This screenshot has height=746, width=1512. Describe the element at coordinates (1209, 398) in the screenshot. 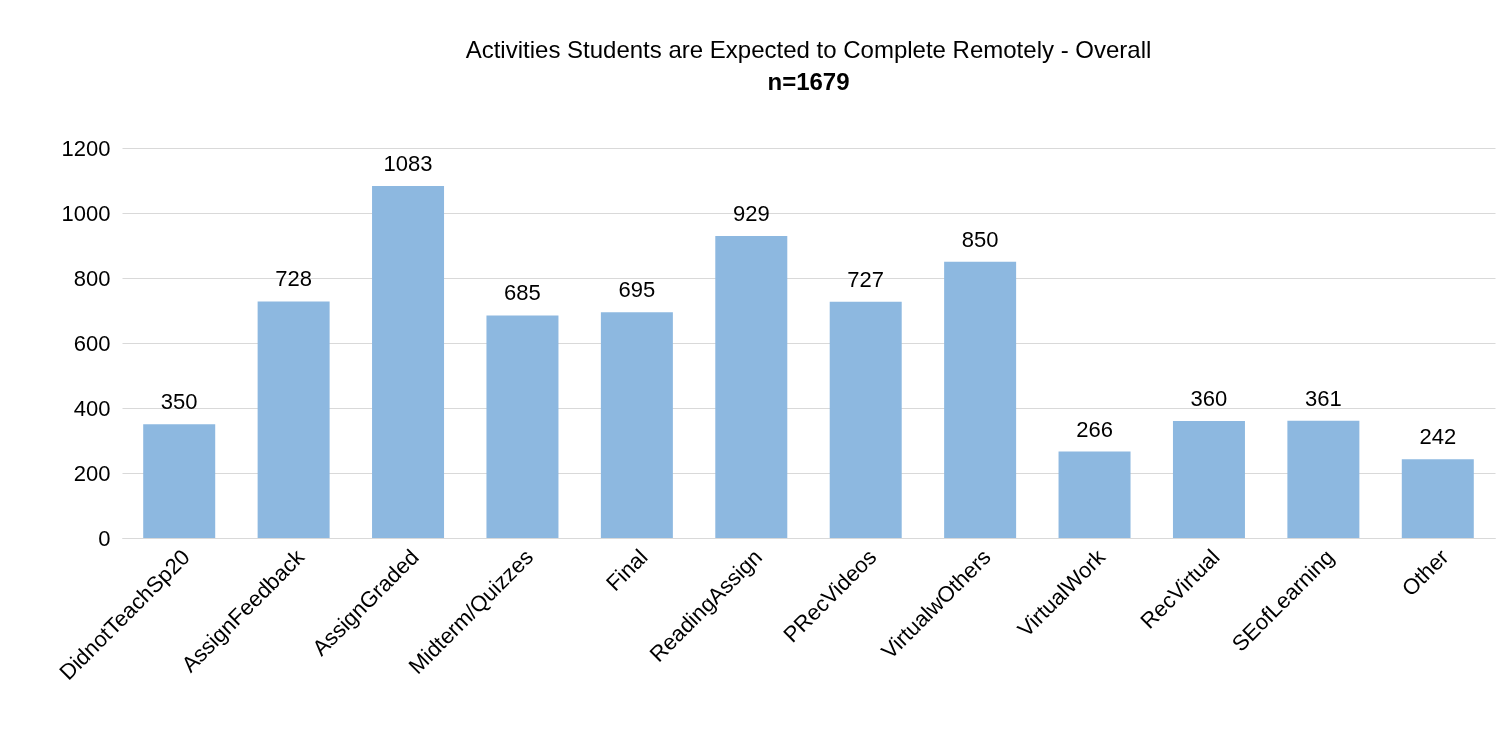

I see `data-label: 360` at that location.